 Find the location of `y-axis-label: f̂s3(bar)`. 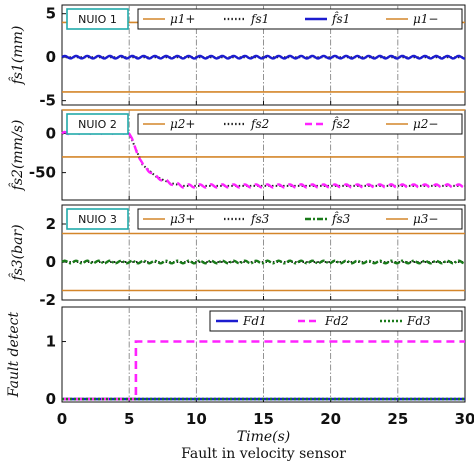

y-axis-label: f̂s3(bar) is located at coordinates (17, 252).